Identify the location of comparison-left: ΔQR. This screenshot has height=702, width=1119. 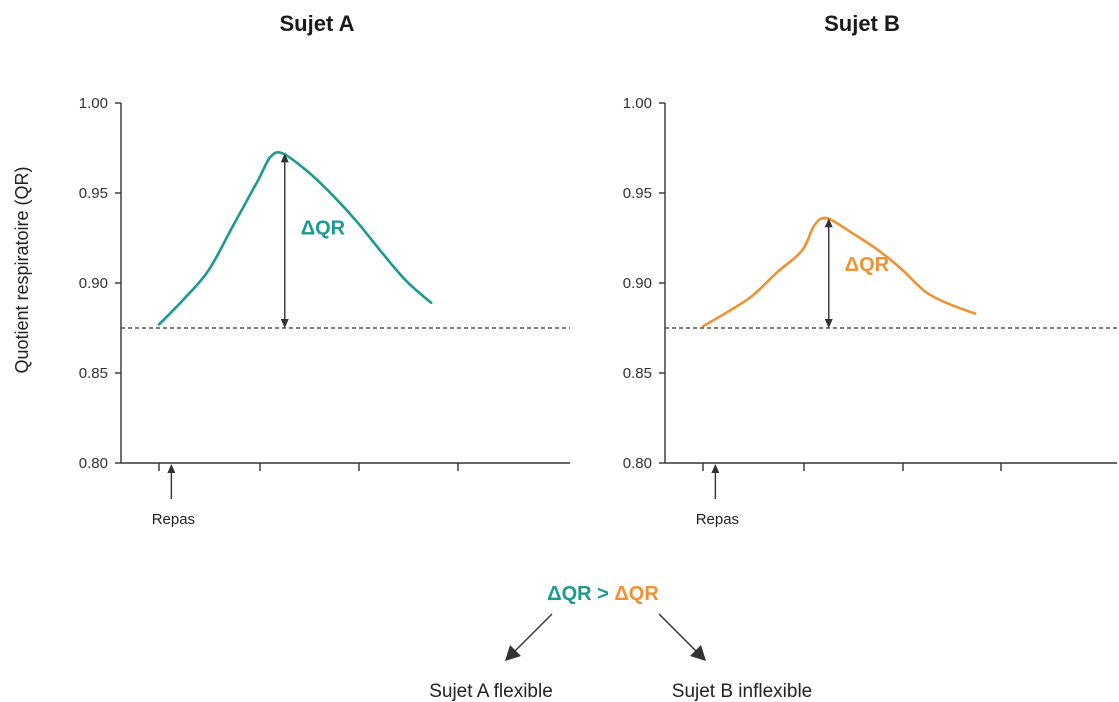
(569, 594).